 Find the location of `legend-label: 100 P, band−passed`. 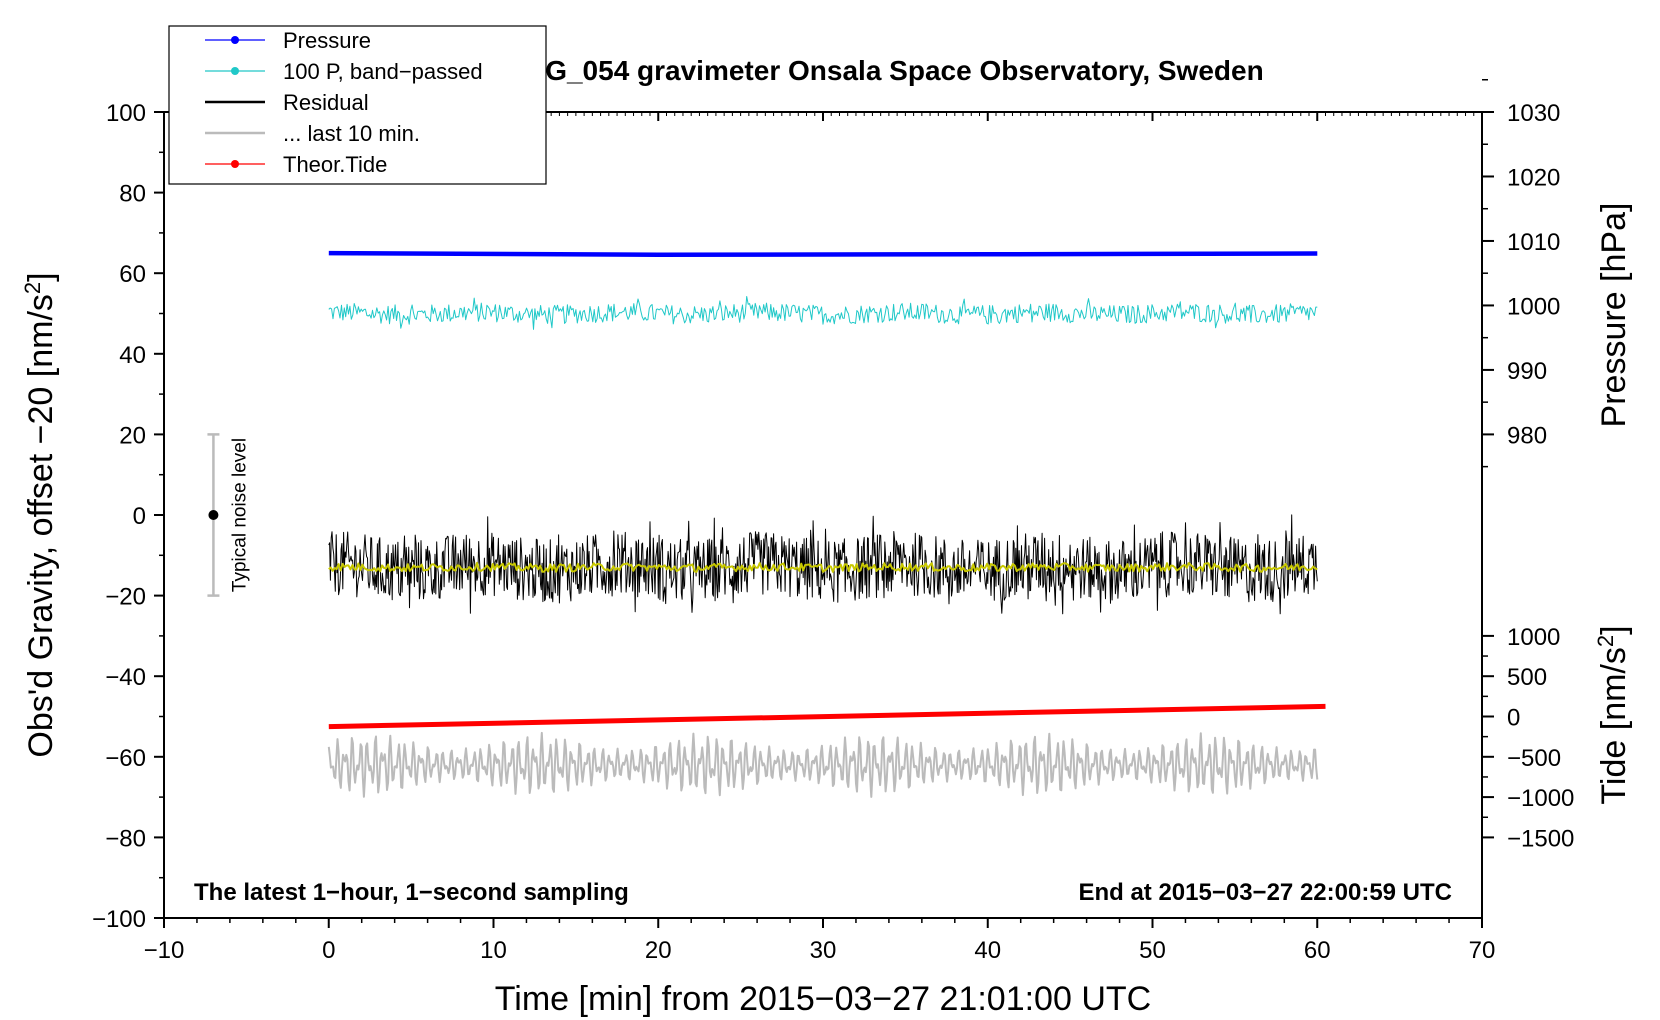

legend-label: 100 P, band−passed is located at coordinates (383, 71).